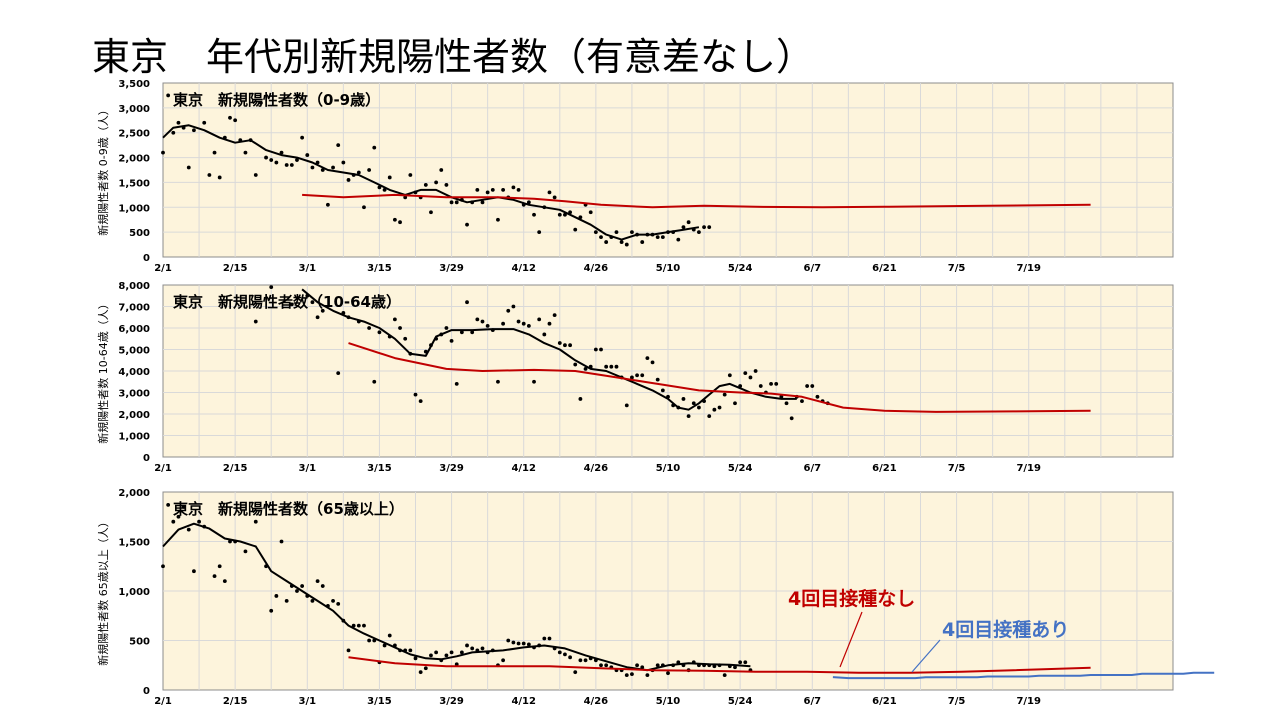 The width and height of the screenshot is (1280, 720). What do you see at coordinates (453, 57) in the screenshot?
I see `page-title: 東京 年代別新規陽性者数（有意差なし）` at bounding box center [453, 57].